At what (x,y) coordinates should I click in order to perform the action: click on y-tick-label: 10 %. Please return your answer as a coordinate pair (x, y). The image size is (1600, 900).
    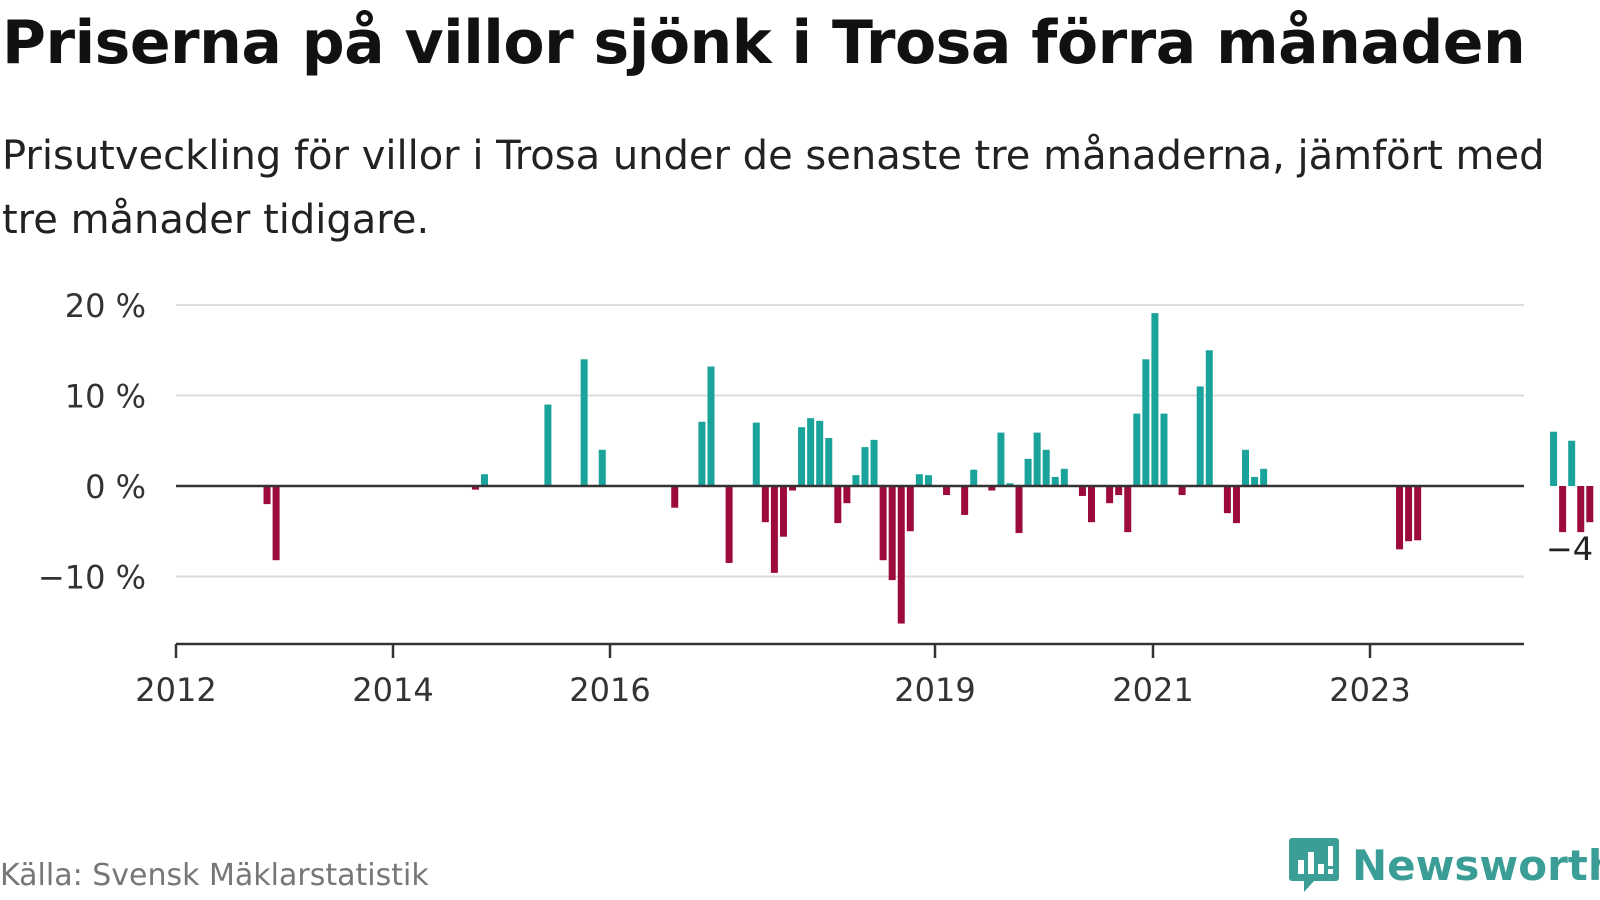
    Looking at the image, I should click on (105, 397).